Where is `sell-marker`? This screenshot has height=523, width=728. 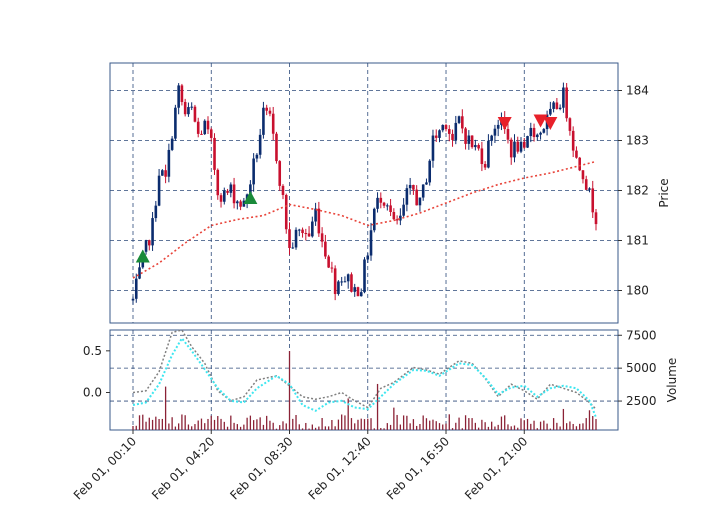
sell-marker is located at coordinates (550, 123).